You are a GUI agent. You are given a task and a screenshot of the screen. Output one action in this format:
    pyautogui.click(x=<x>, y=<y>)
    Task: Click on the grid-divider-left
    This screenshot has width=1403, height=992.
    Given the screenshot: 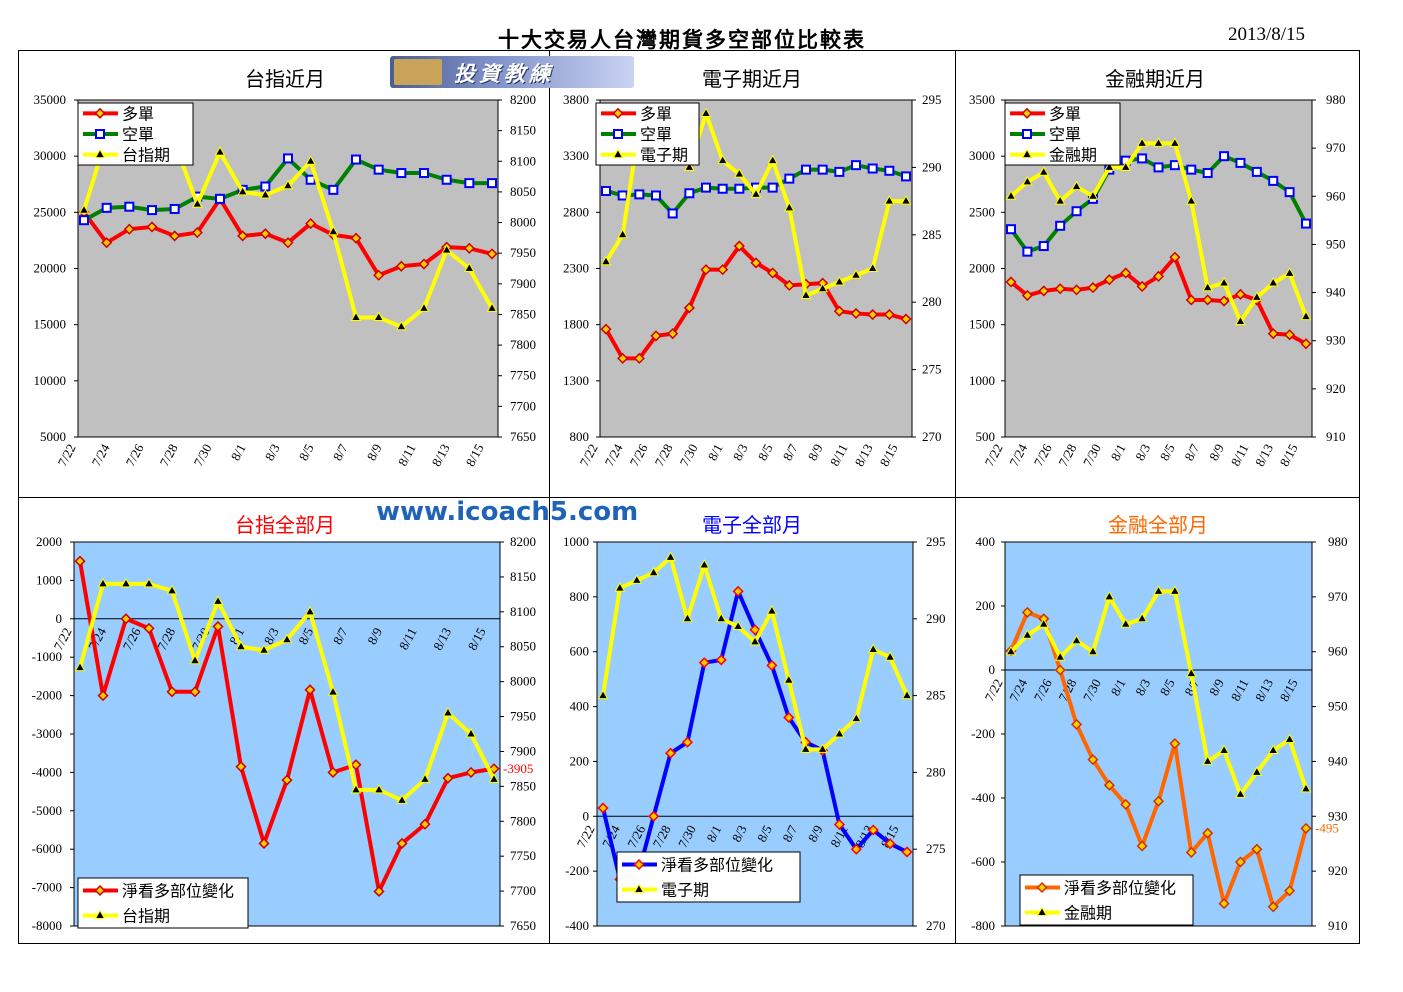 What is the action you would take?
    pyautogui.click(x=549, y=497)
    